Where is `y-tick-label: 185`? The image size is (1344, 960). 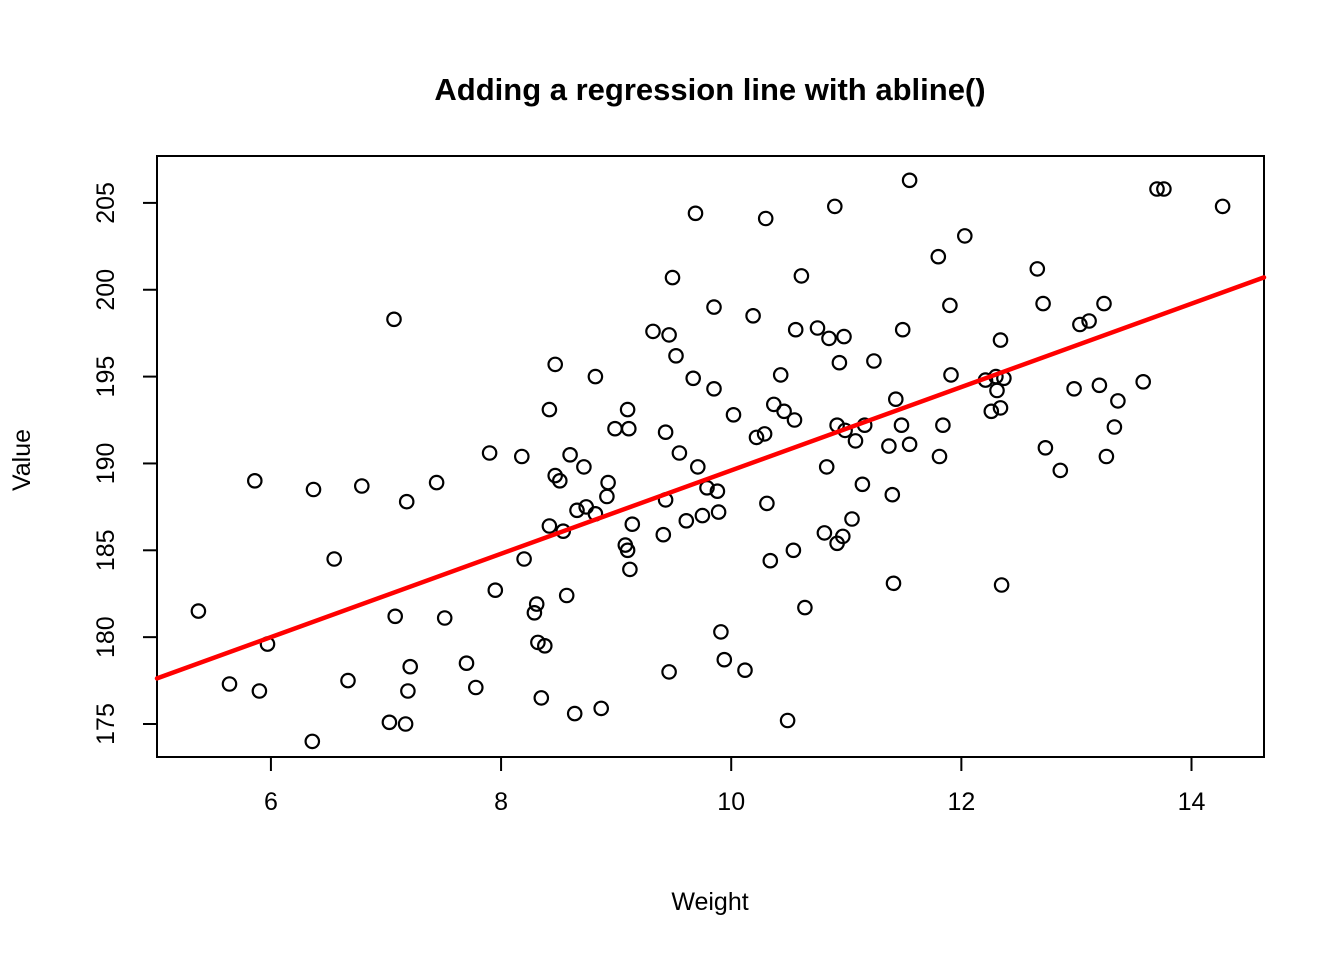
y-tick-label: 185 is located at coordinates (106, 550).